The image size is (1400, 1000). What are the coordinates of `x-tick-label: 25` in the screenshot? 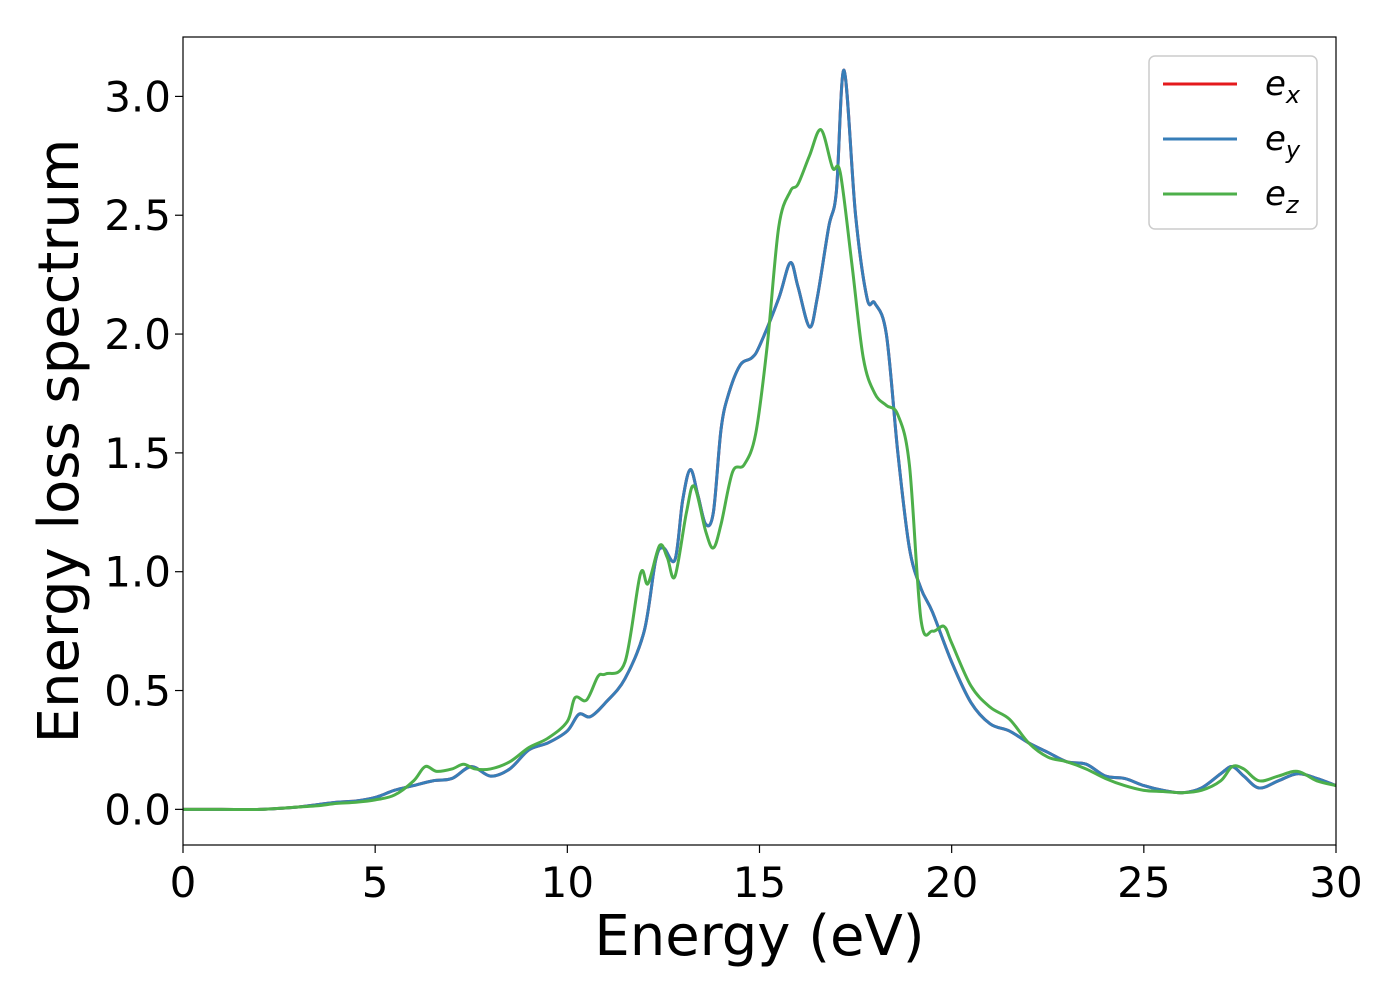 It's located at (1143, 882).